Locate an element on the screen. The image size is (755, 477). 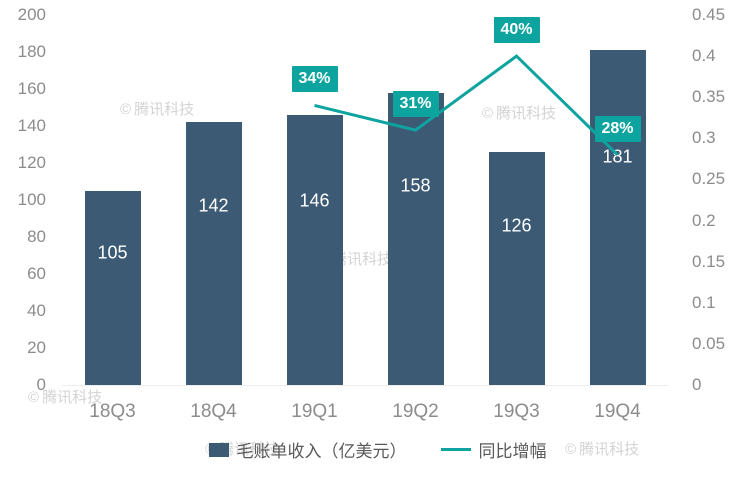
growth-rate-label: 31% is located at coordinates (415, 104).